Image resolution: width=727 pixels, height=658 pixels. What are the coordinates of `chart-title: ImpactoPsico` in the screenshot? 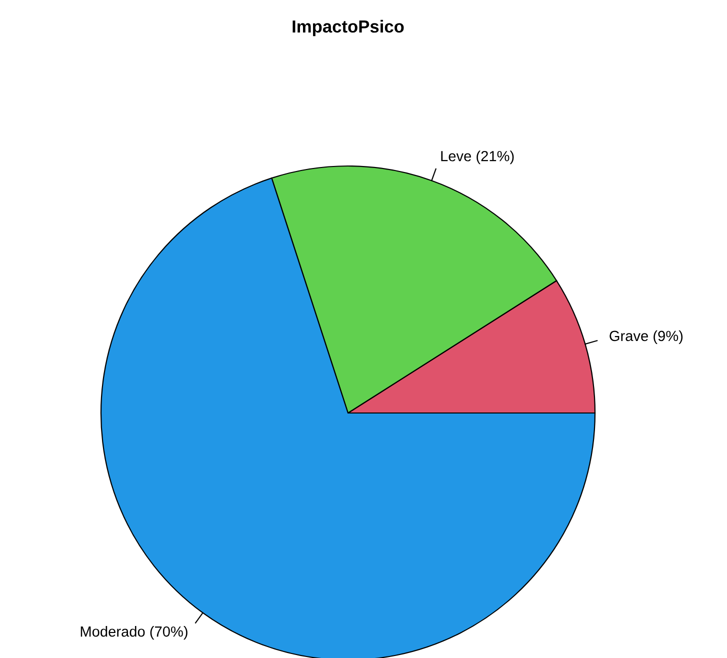 It's located at (348, 28).